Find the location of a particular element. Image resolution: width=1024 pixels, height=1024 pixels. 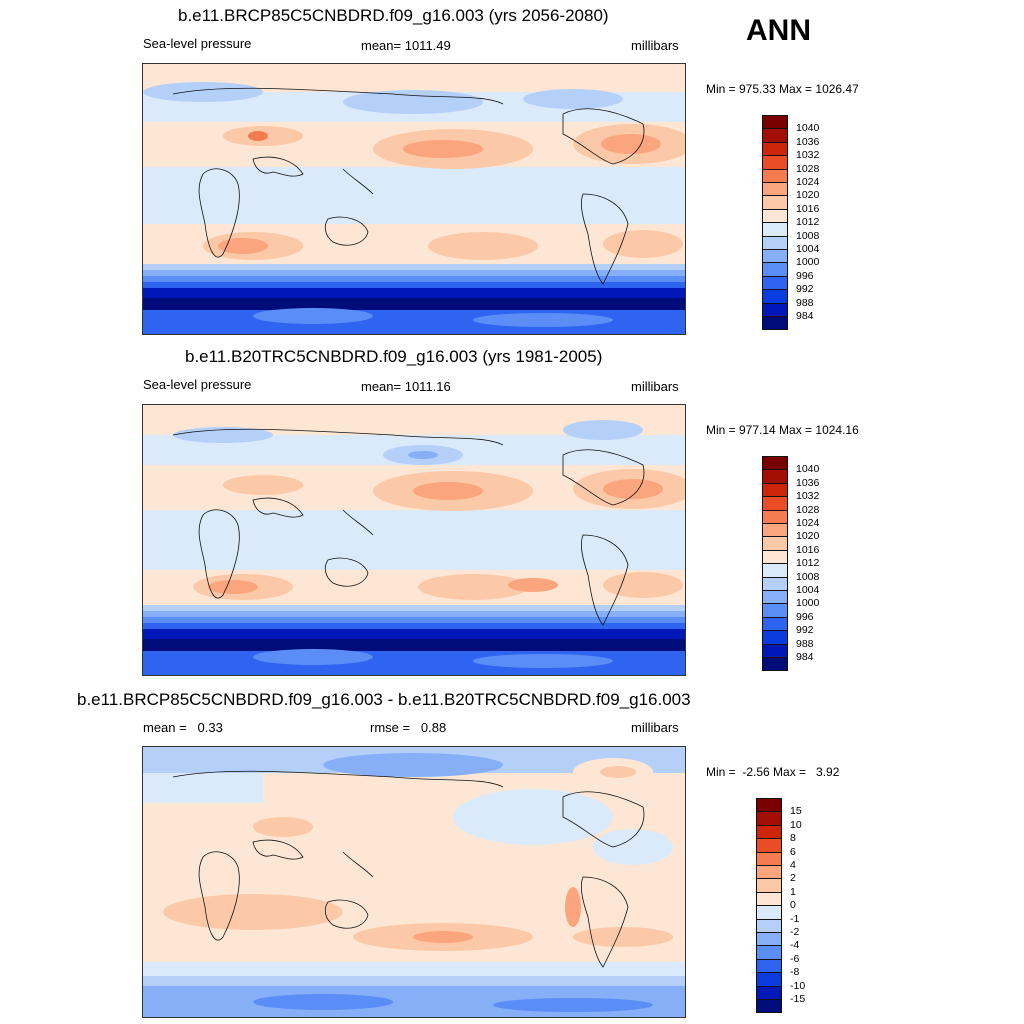

panel-2-map is located at coordinates (414, 540).